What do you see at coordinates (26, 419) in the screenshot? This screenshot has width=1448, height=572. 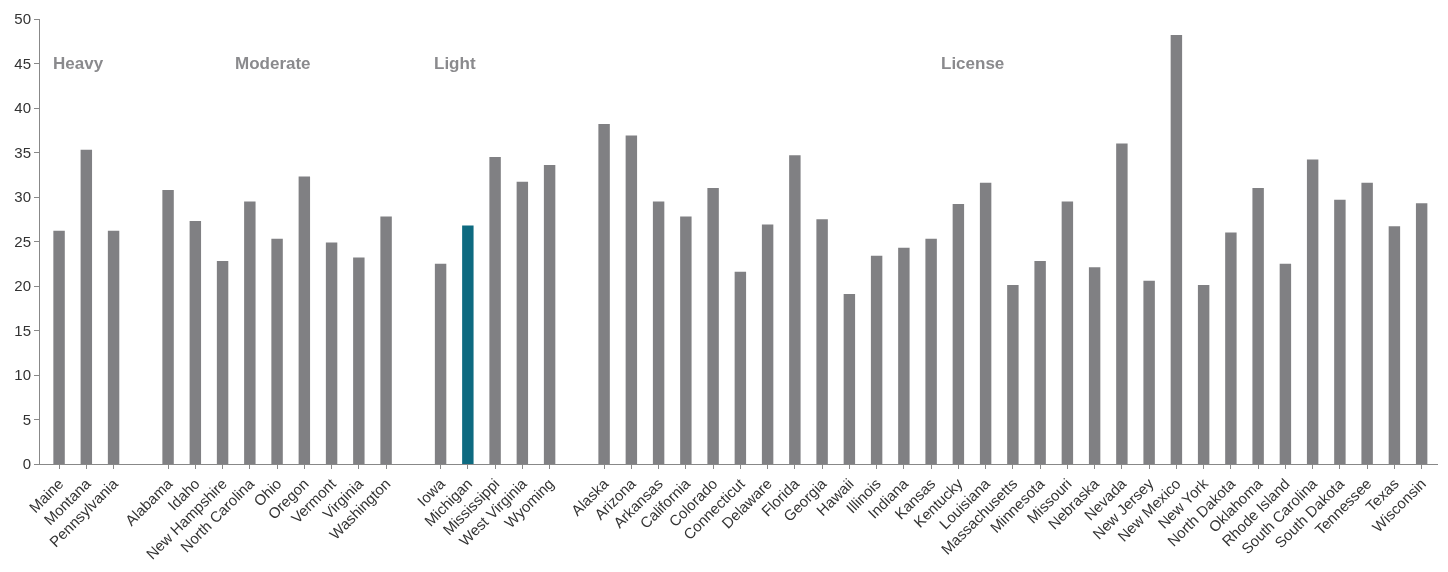 I see `y-tick-label: 5` at bounding box center [26, 419].